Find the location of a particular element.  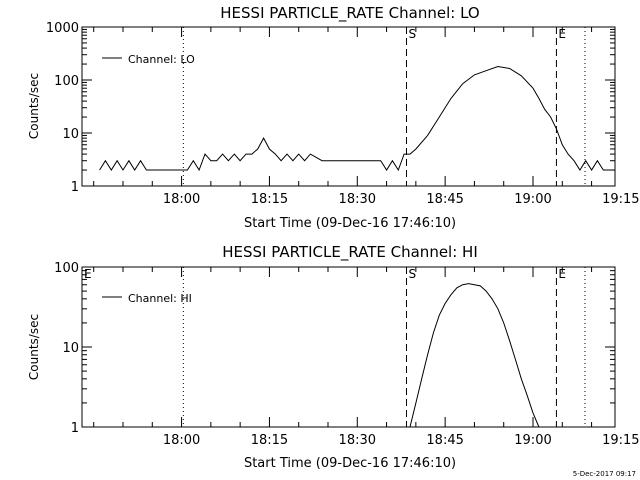

lo-y-axis-label: Counts/sec is located at coordinates (34, 106).